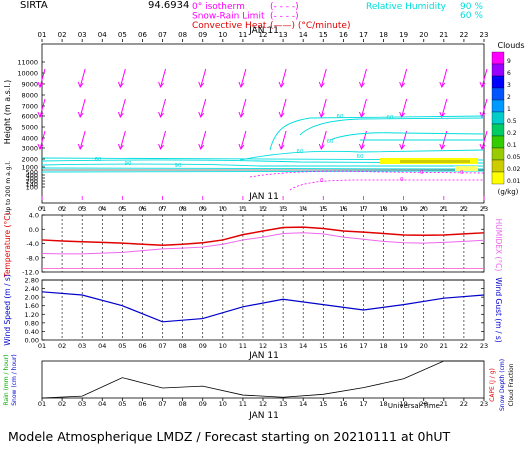 The image size is (528, 450). Describe the element at coordinates (29, 96) in the screenshot. I see `ytick-label: 8000` at that location.